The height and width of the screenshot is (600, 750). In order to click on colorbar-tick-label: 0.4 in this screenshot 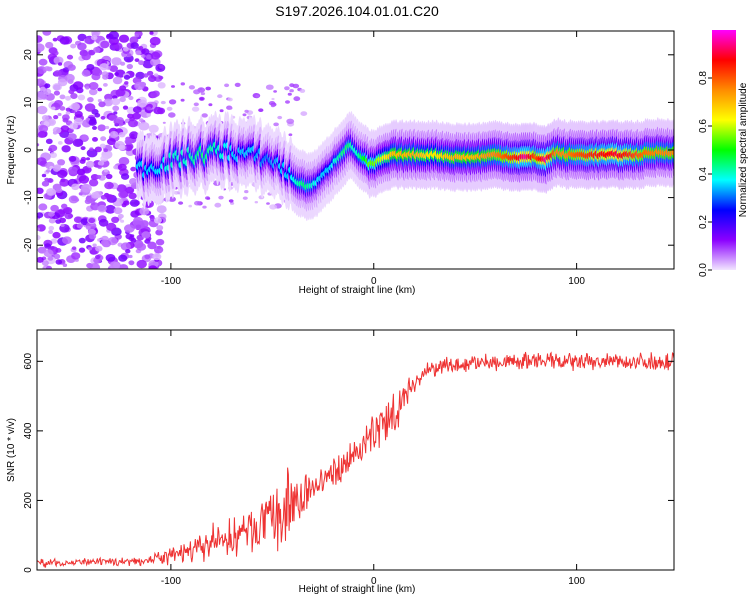, I will do `click(703, 174)`.